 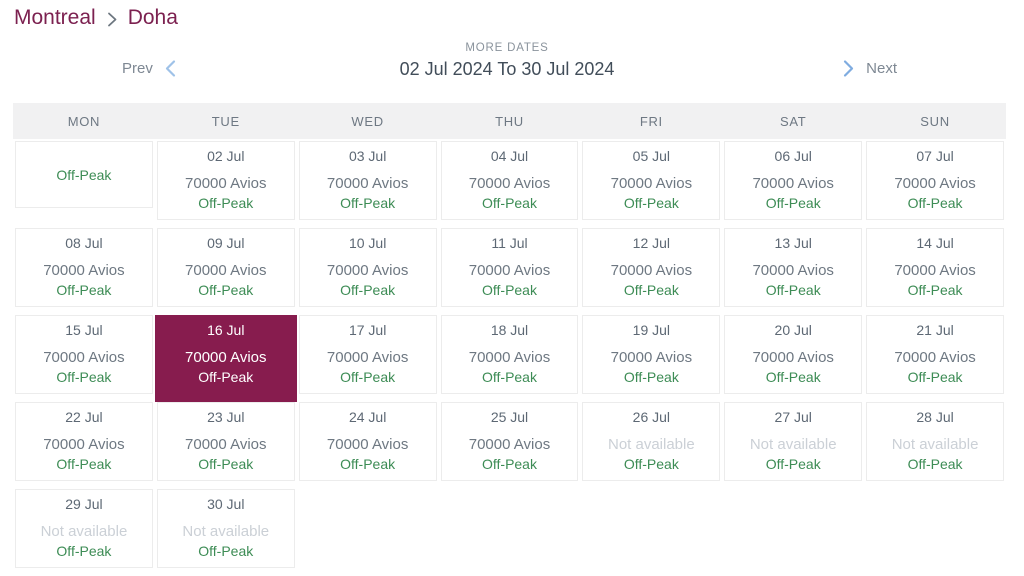 What do you see at coordinates (226, 330) in the screenshot?
I see `cell-date: 16 Jul` at bounding box center [226, 330].